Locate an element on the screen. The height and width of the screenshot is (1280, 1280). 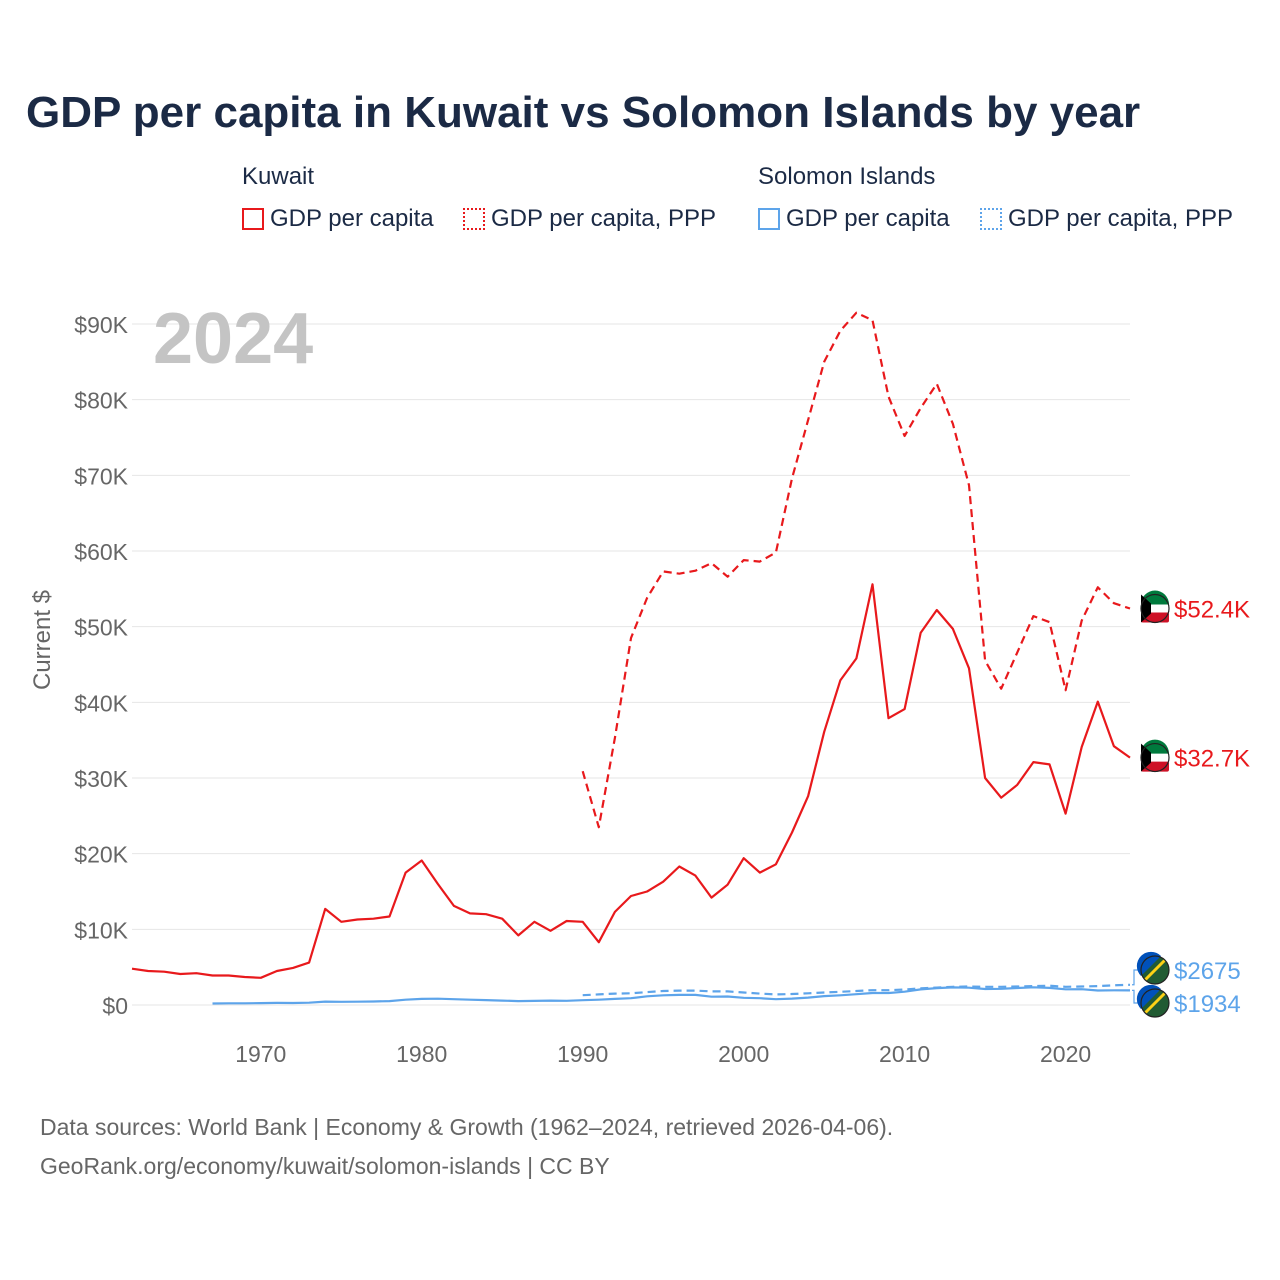
end-labels: $32.7K $52.4K $1934 $2675 is located at coordinates (1191, 804).